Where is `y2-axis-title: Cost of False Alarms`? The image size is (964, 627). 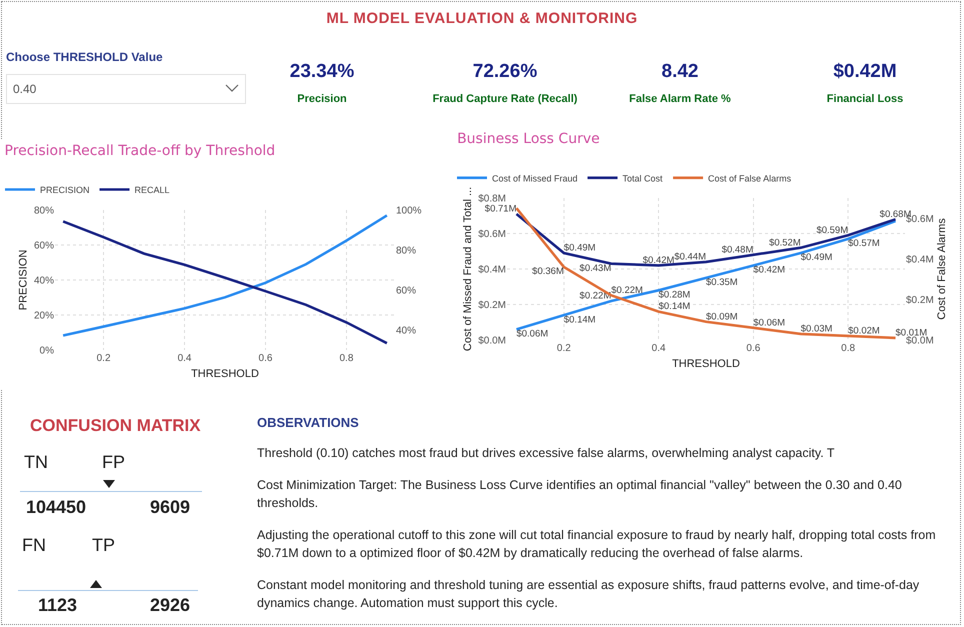
y2-axis-title: Cost of False Alarms is located at coordinates (942, 269).